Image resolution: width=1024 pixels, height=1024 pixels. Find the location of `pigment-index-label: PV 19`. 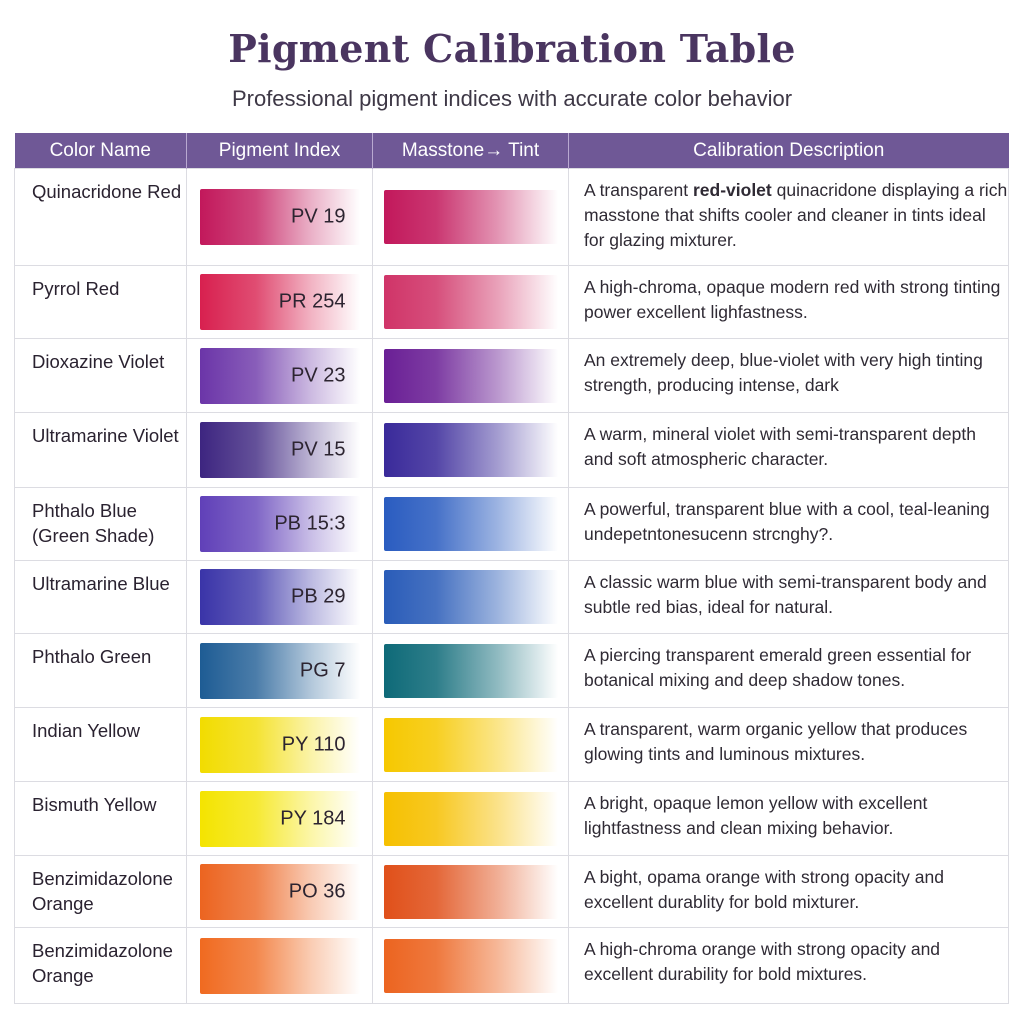

pigment-index-label: PV 19 is located at coordinates (318, 216).